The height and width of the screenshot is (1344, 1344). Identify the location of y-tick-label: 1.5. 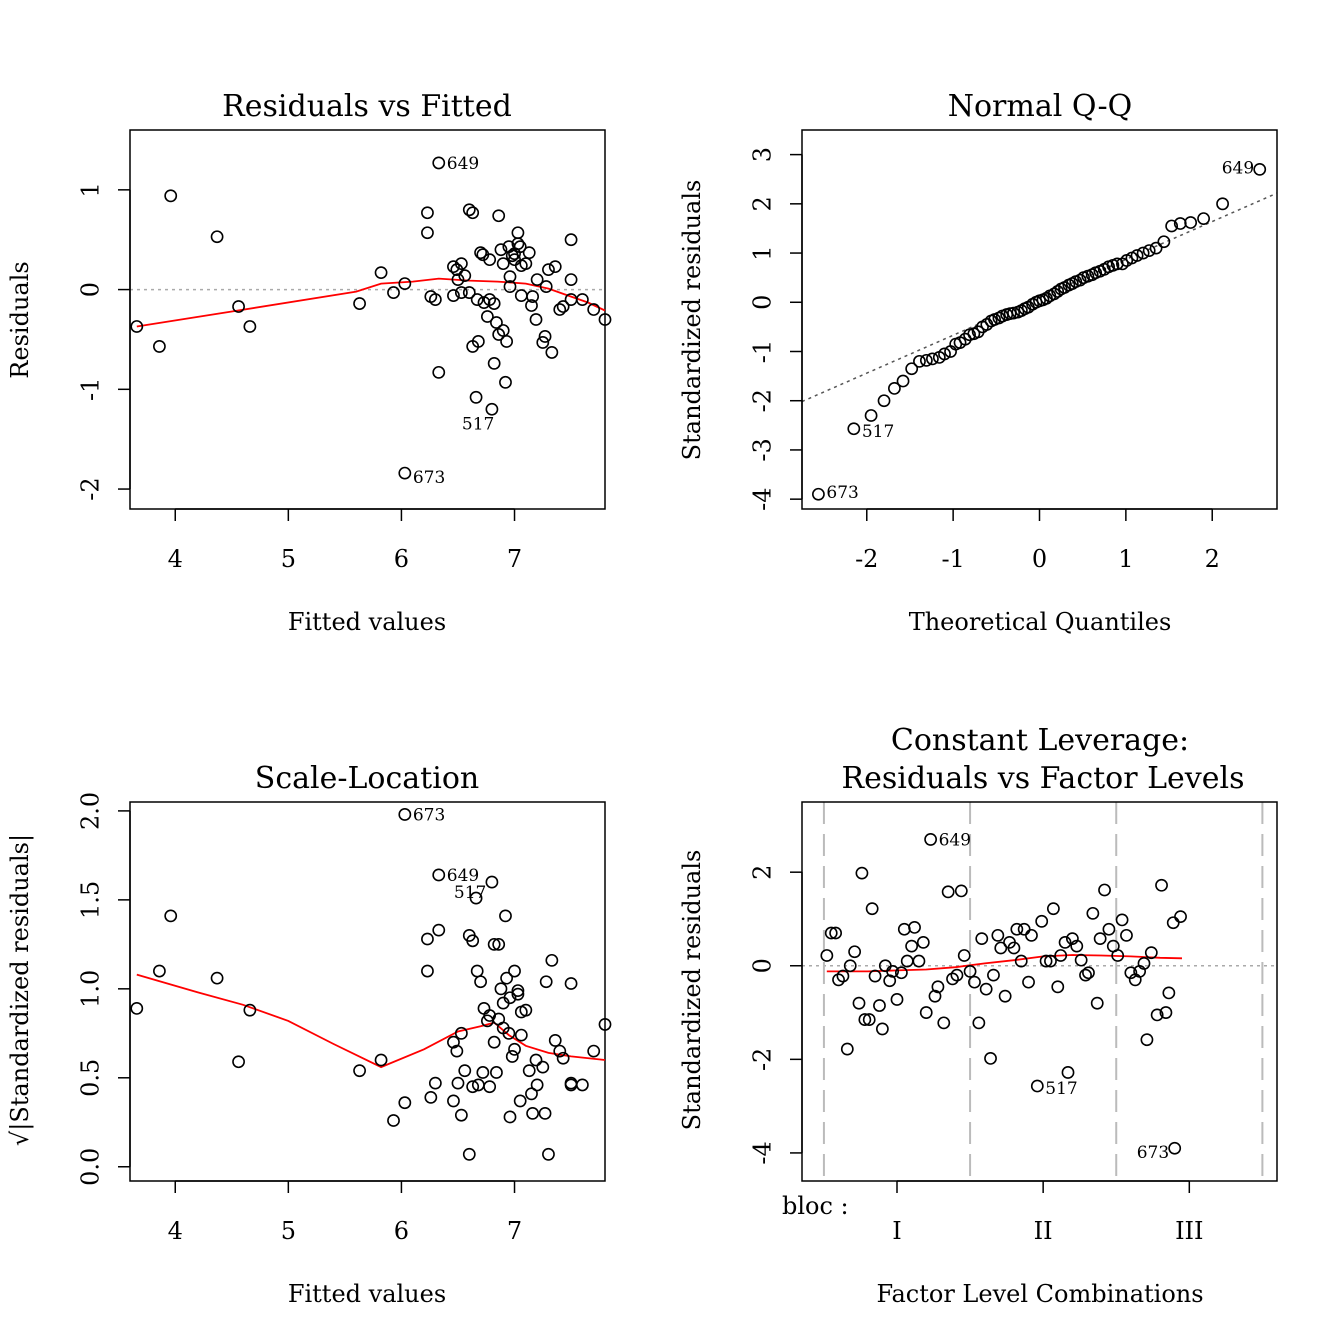
(91, 900).